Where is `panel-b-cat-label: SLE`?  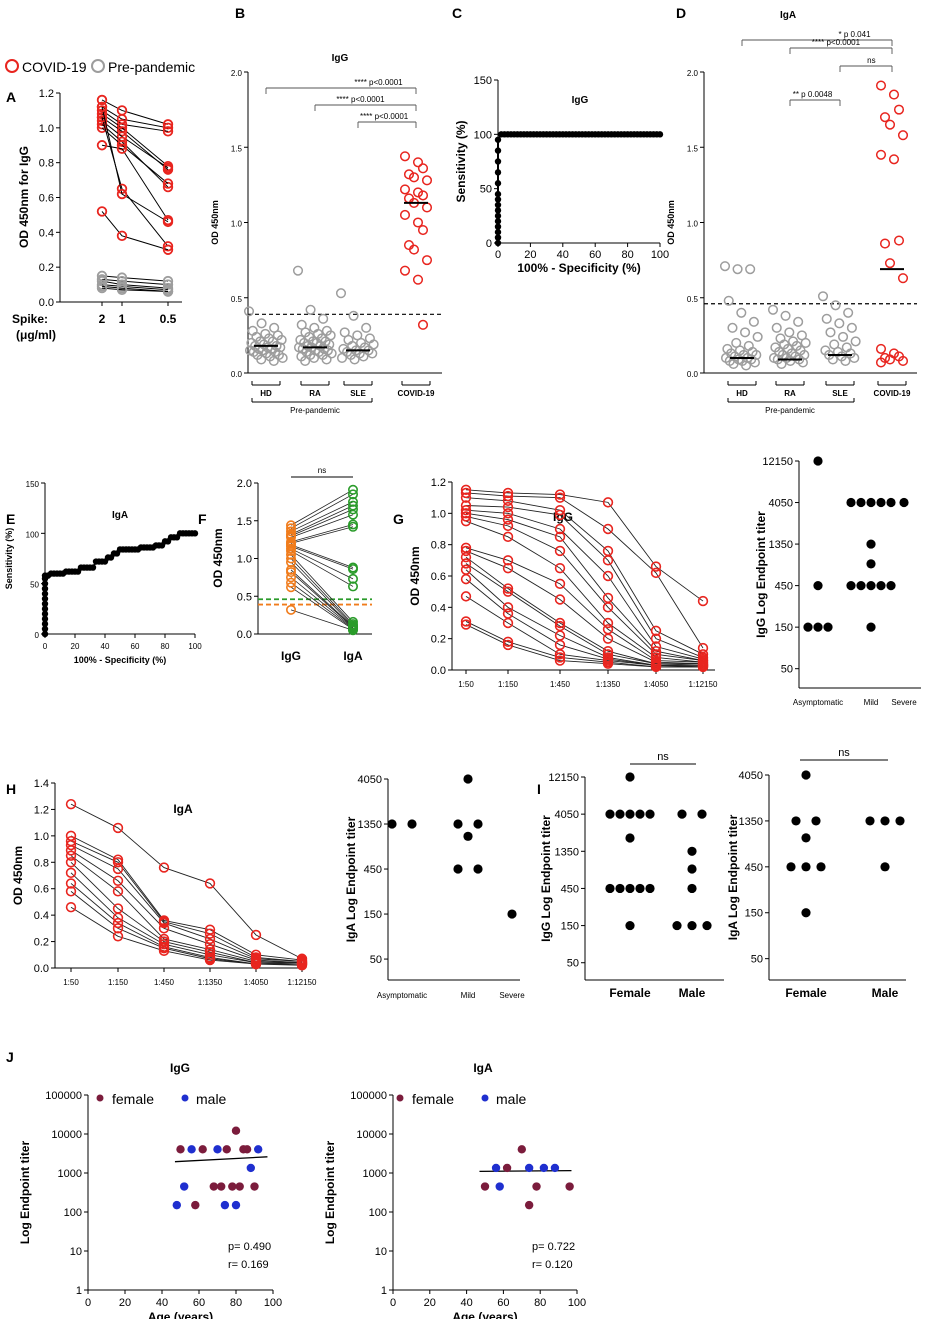 panel-b-cat-label: SLE is located at coordinates (358, 393).